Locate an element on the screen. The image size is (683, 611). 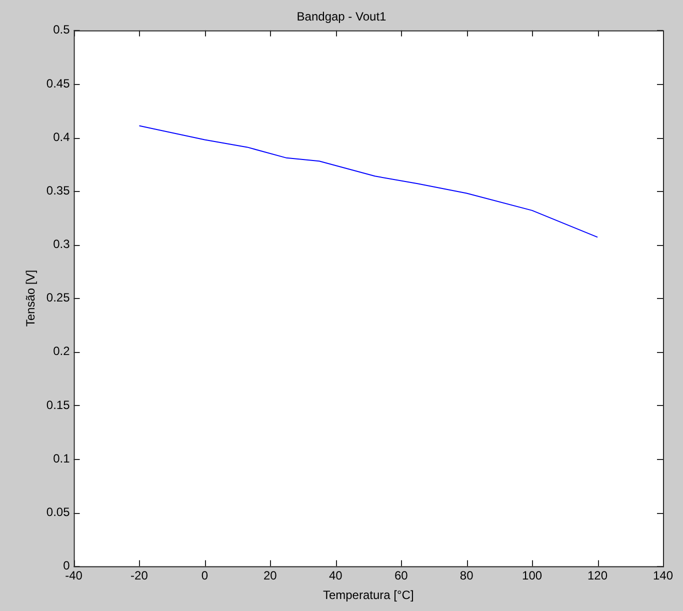
y-tick-label: 0.2 is located at coordinates (61, 351).